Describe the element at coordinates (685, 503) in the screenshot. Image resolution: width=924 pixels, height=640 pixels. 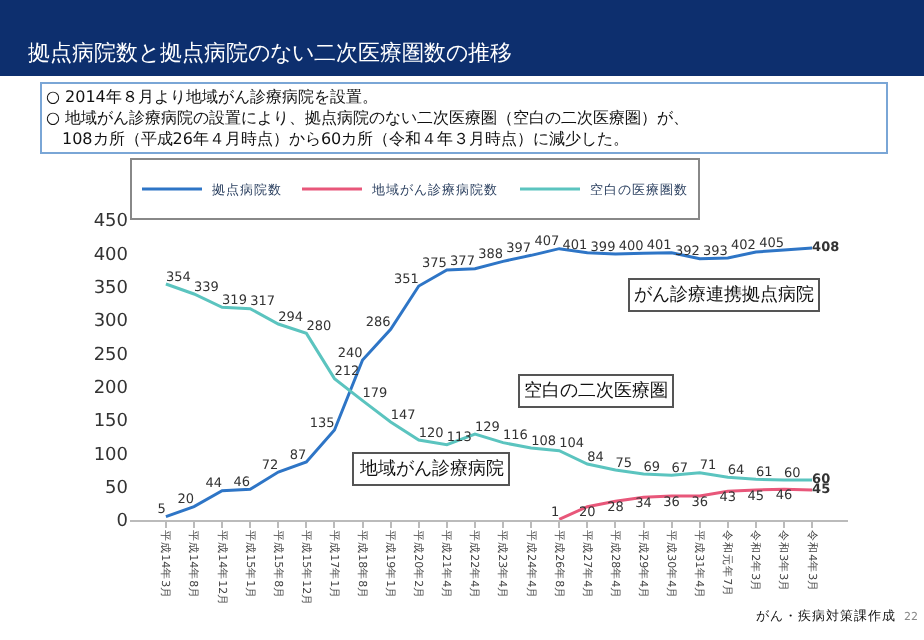
I see `line-series` at that location.